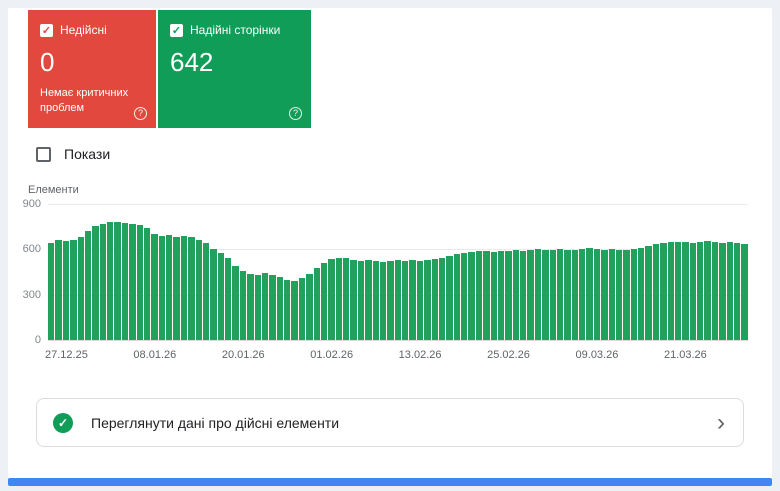 Image resolution: width=780 pixels, height=491 pixels. What do you see at coordinates (43, 154) in the screenshot?
I see `impressions-checkbox` at bounding box center [43, 154].